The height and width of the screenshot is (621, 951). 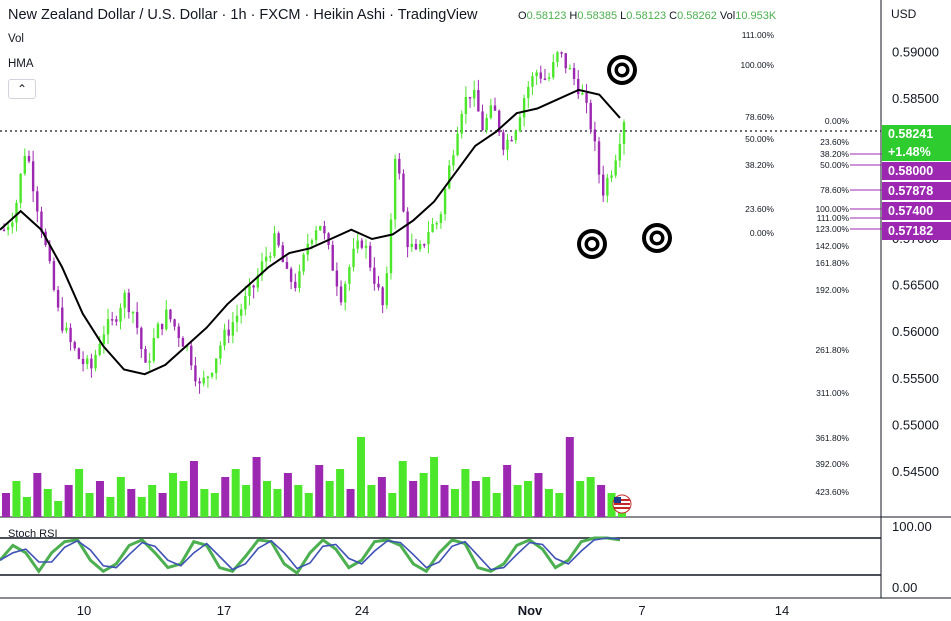 What do you see at coordinates (916, 191) in the screenshot?
I see `fib-price-tag: 0.57878` at bounding box center [916, 191].